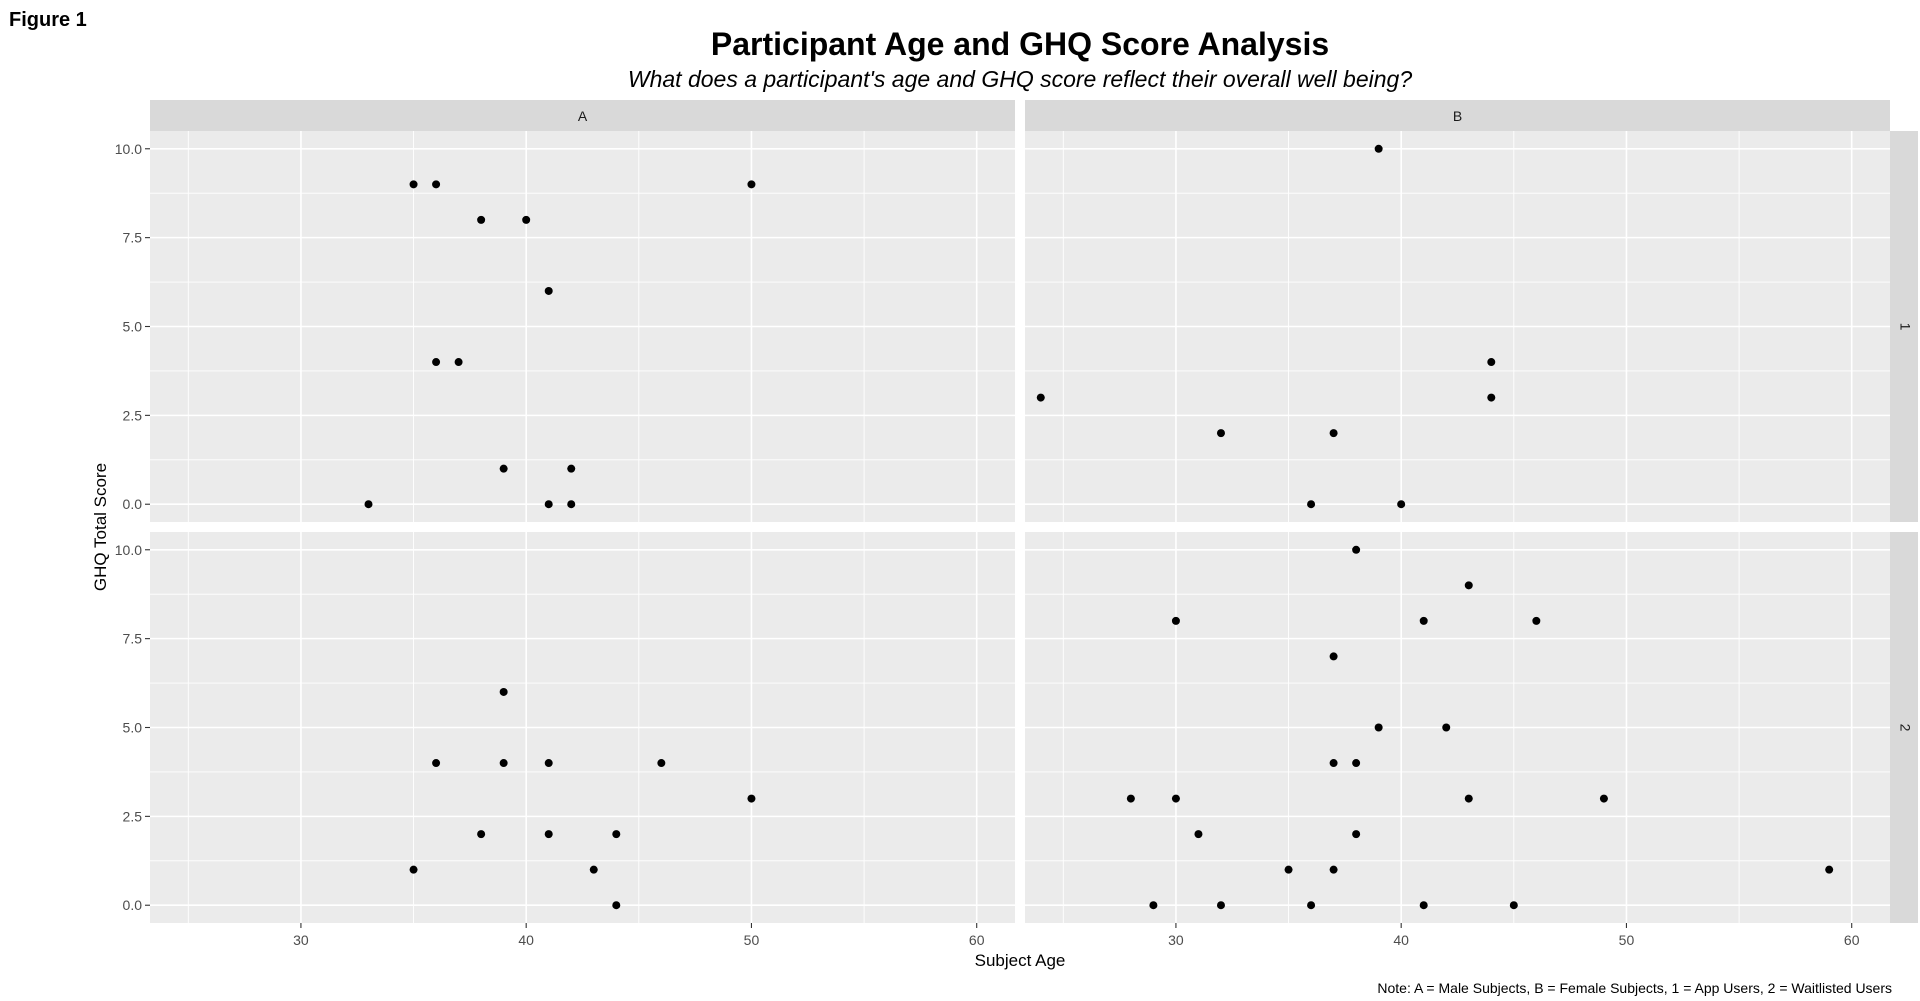 Image resolution: width=1920 pixels, height=1001 pixels. I want to click on chart-title: Participant Age and GHQ Score Analysis, so click(1020, 44).